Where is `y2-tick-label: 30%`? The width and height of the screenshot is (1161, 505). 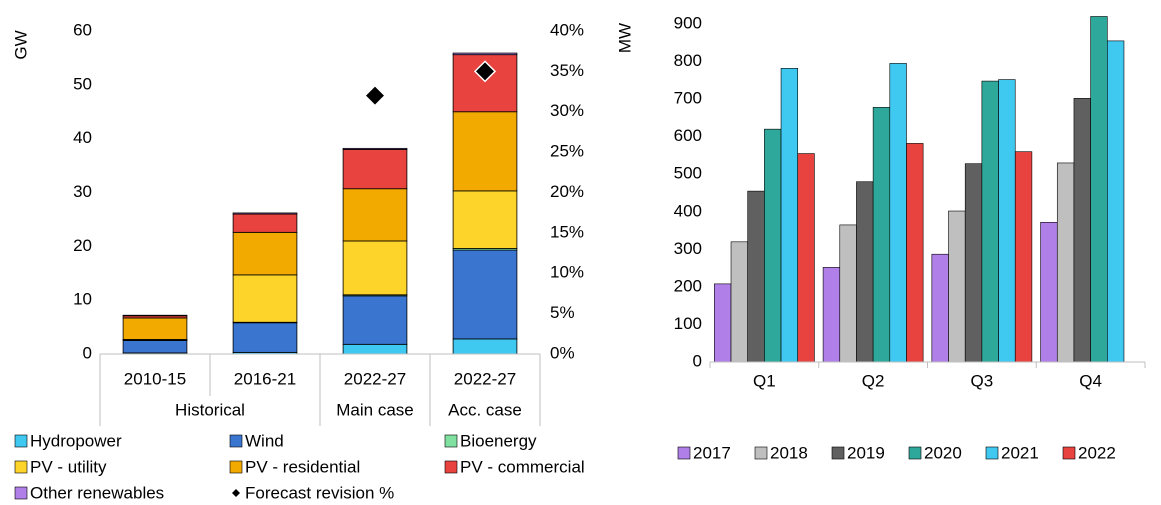 y2-tick-label: 30% is located at coordinates (567, 110).